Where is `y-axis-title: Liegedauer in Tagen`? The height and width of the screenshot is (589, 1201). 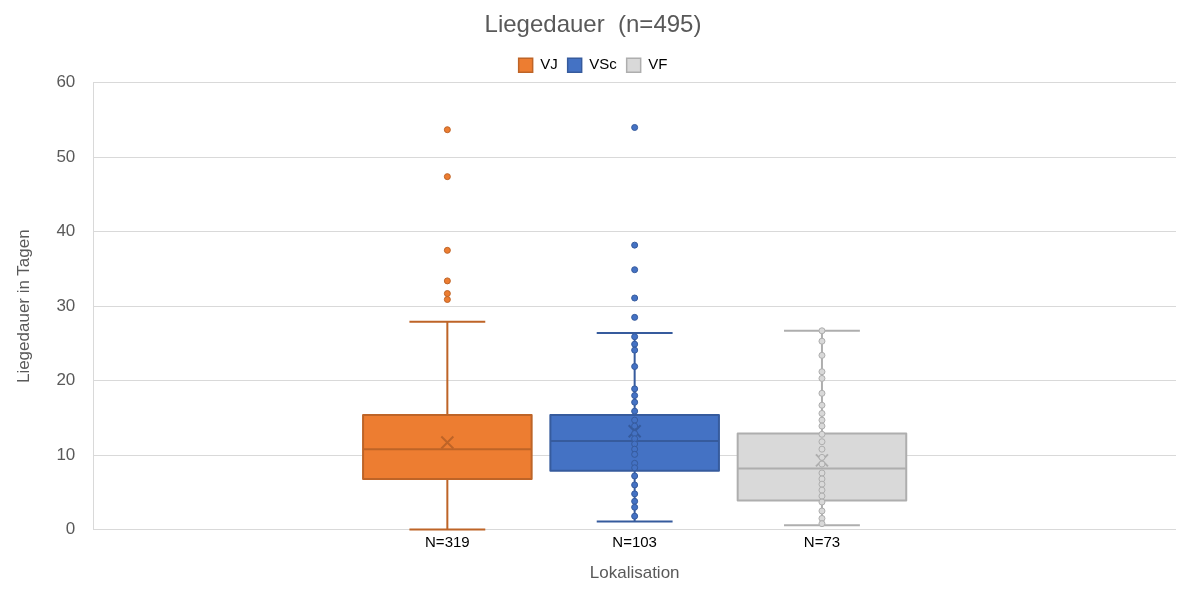 y-axis-title: Liegedauer in Tagen is located at coordinates (23, 306).